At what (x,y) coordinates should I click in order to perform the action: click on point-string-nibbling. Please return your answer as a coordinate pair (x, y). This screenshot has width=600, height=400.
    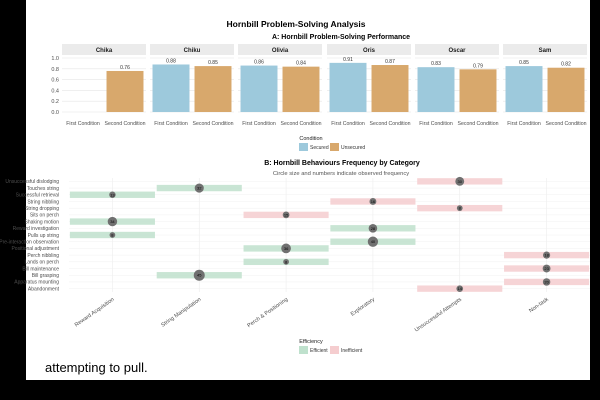
    Looking at the image, I should click on (373, 201).